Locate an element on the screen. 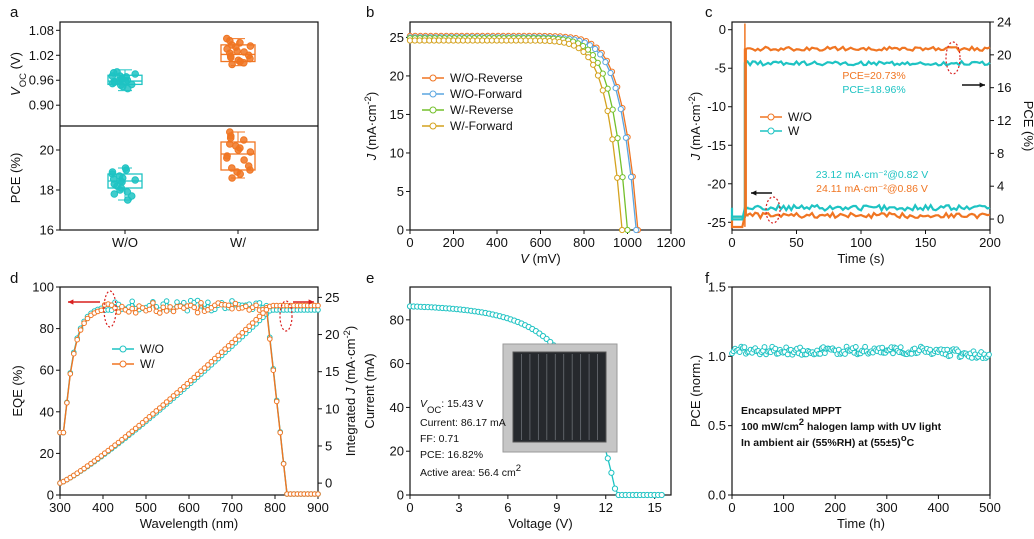 The width and height of the screenshot is (1034, 539). panel-d-ytick-label: 20 is located at coordinates (47, 453).